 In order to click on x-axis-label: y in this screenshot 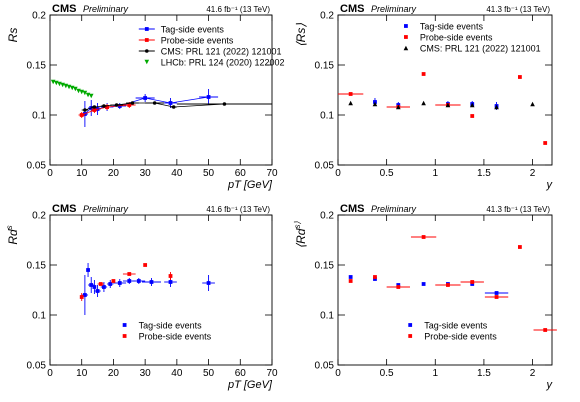, I will do `click(550, 385)`.